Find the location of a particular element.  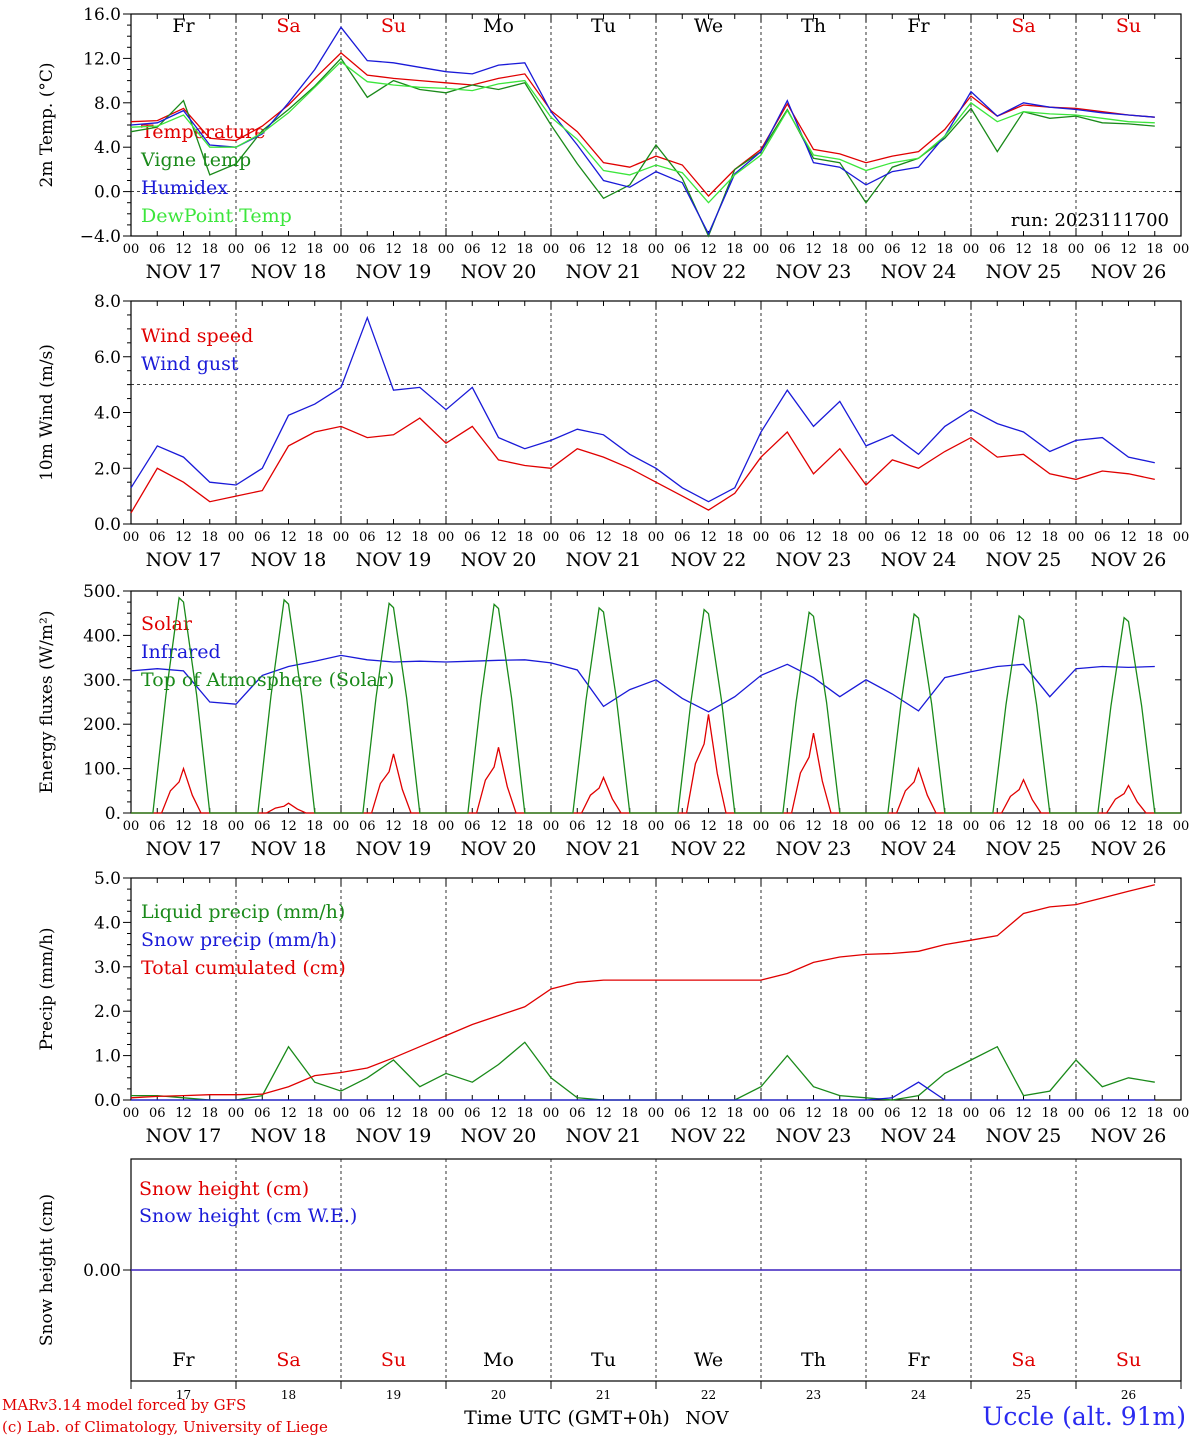

legend-entry: Vigne temp is located at coordinates (195, 160).